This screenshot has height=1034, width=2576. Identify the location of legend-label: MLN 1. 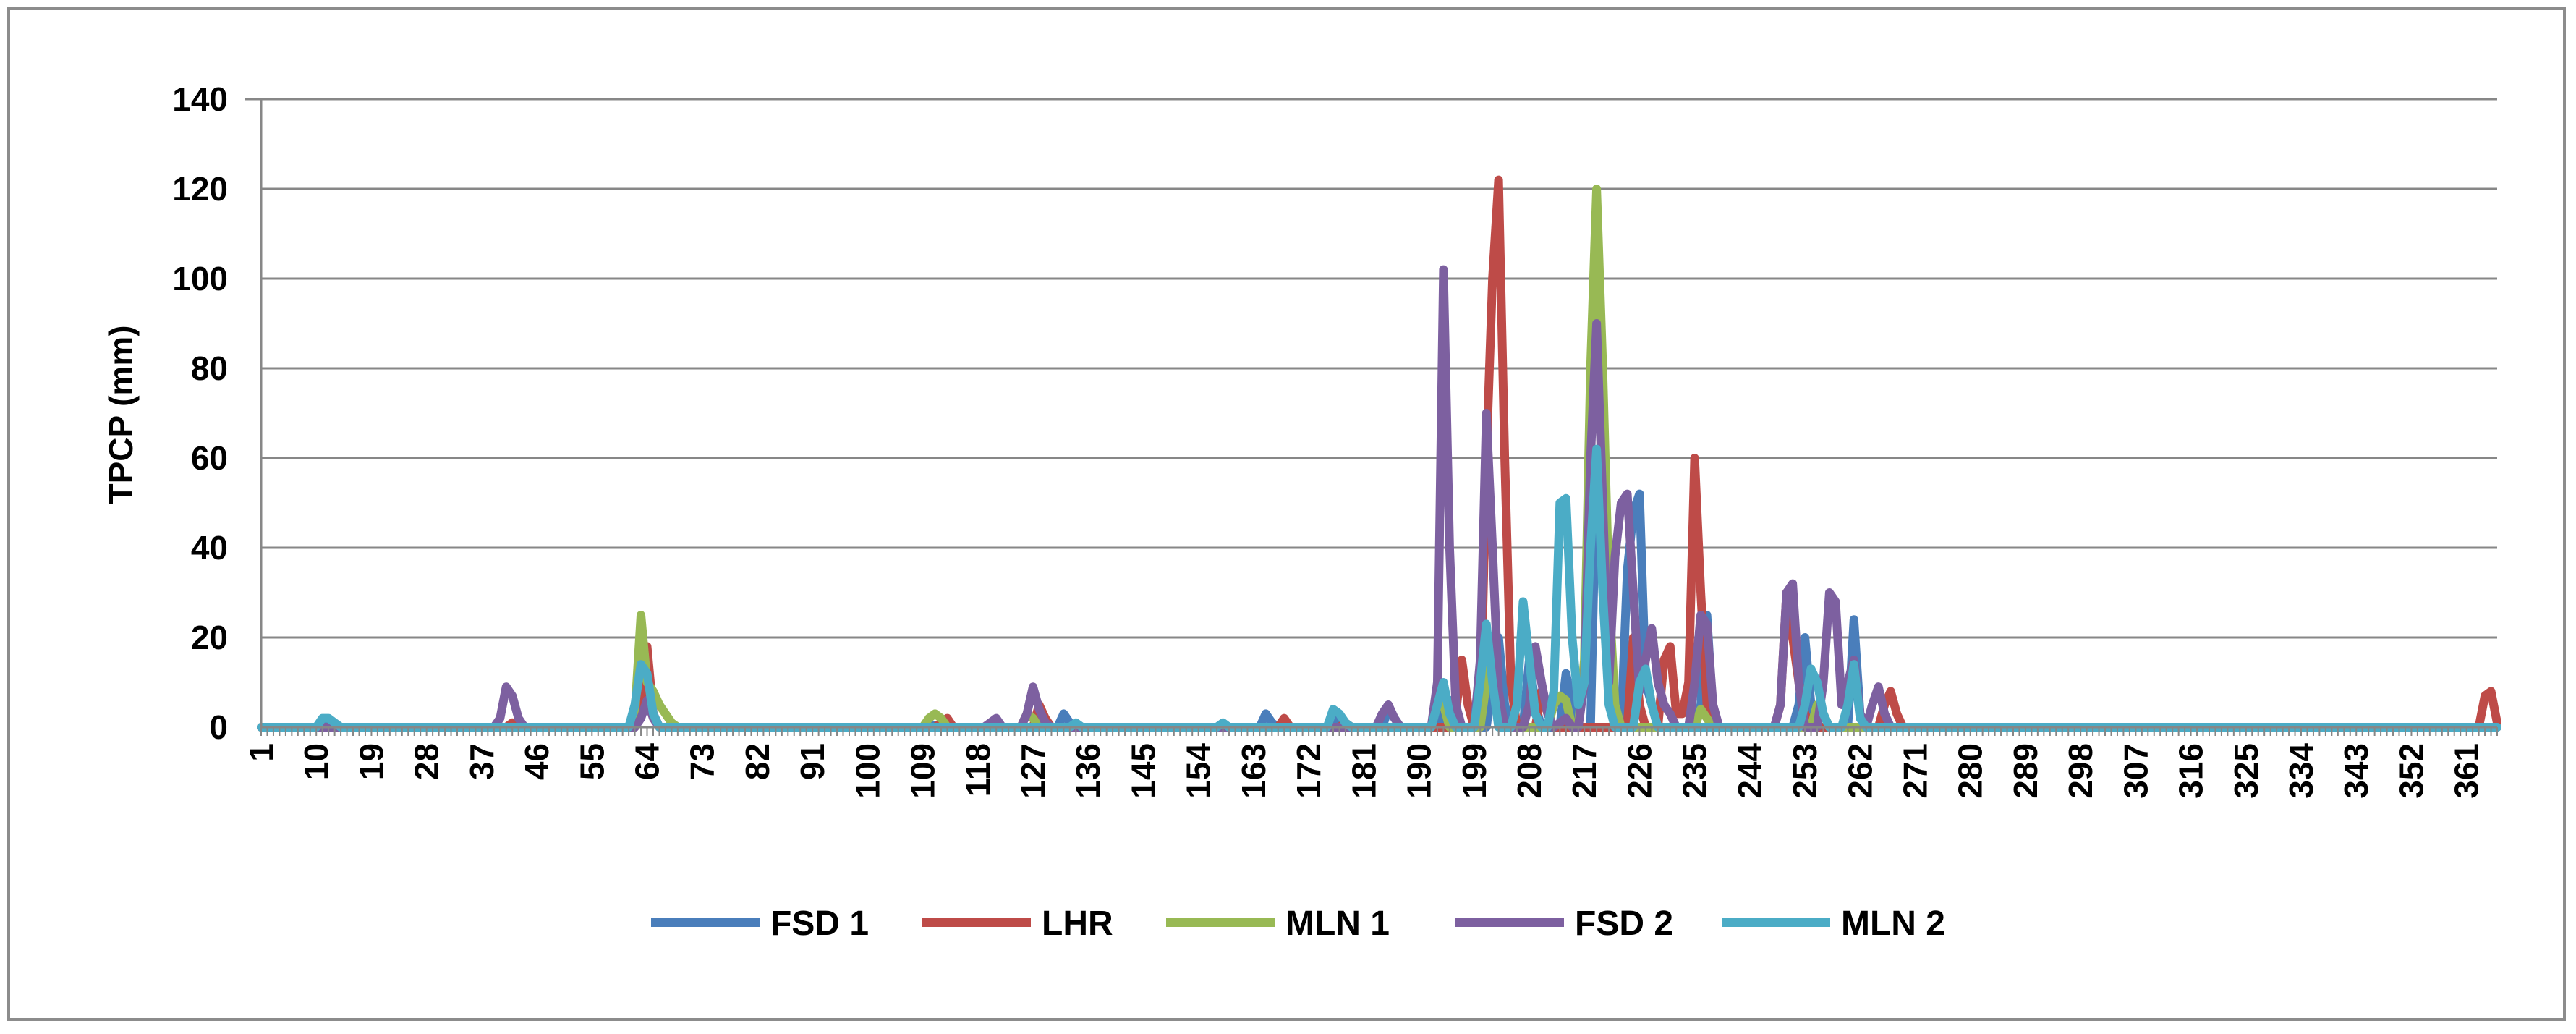
(1337, 923).